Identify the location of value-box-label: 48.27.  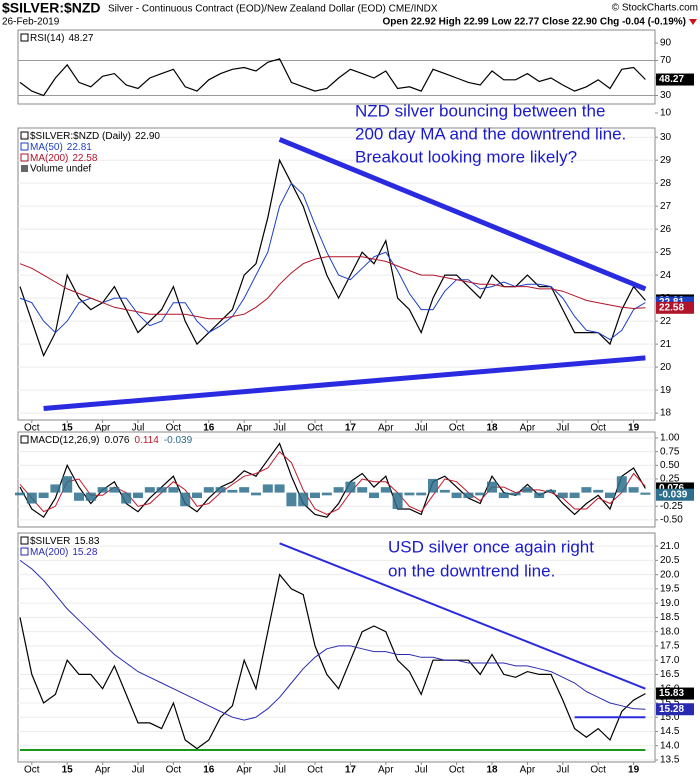
(671, 79).